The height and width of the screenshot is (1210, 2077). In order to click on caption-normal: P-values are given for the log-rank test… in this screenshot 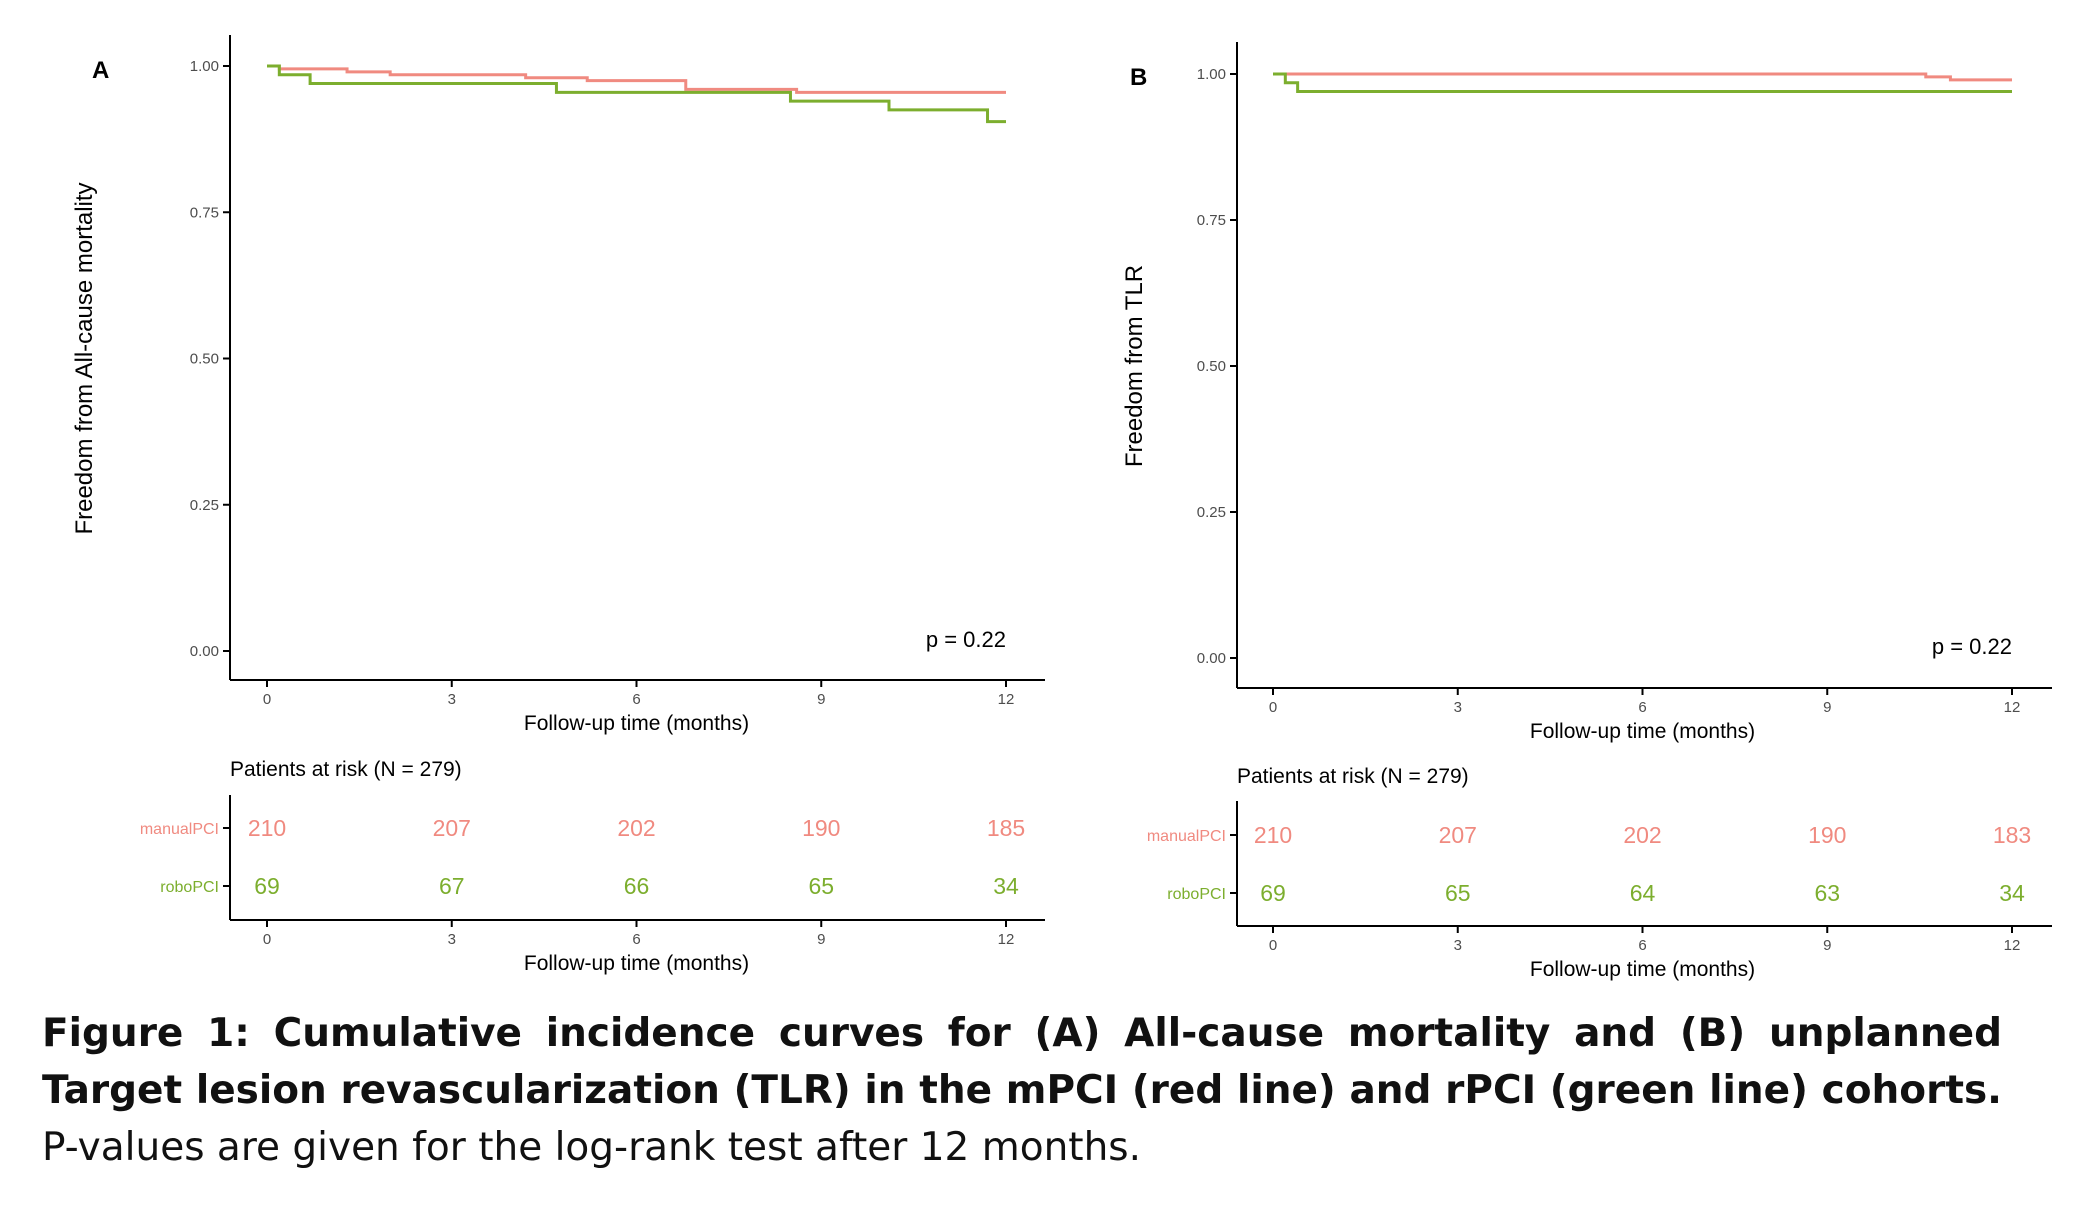, I will do `click(592, 1147)`.